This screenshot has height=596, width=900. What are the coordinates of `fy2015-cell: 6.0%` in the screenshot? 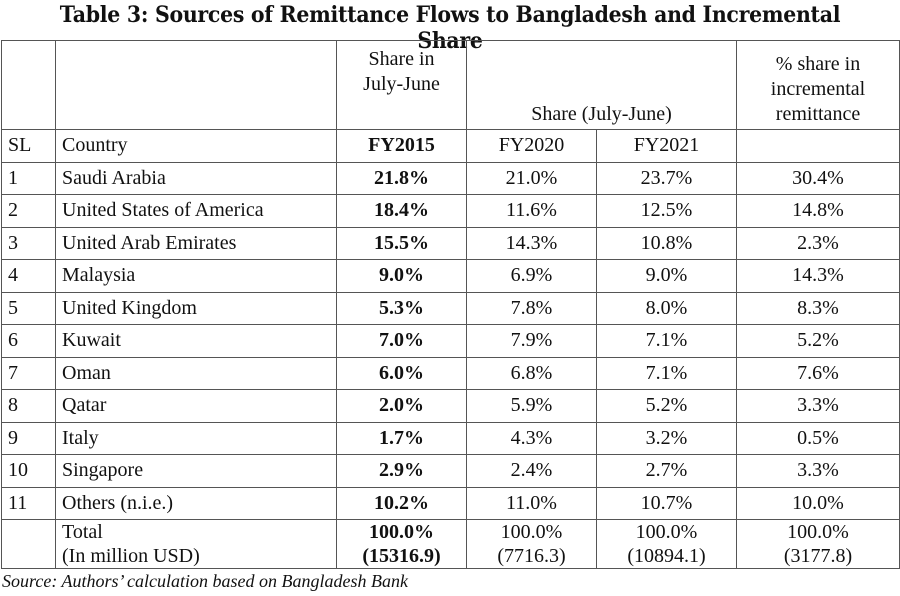 It's located at (401, 373).